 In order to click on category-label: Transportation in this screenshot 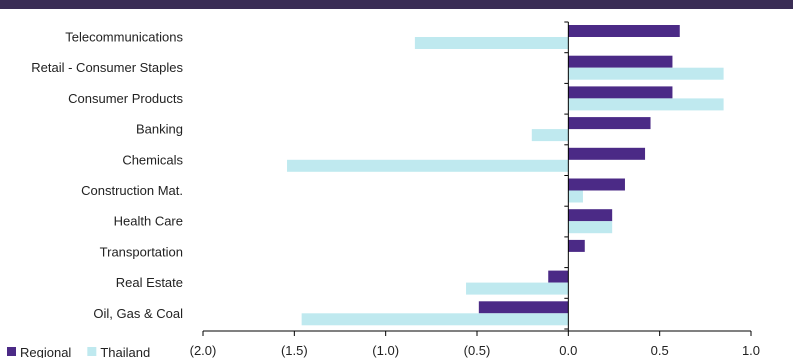, I will do `click(141, 251)`.